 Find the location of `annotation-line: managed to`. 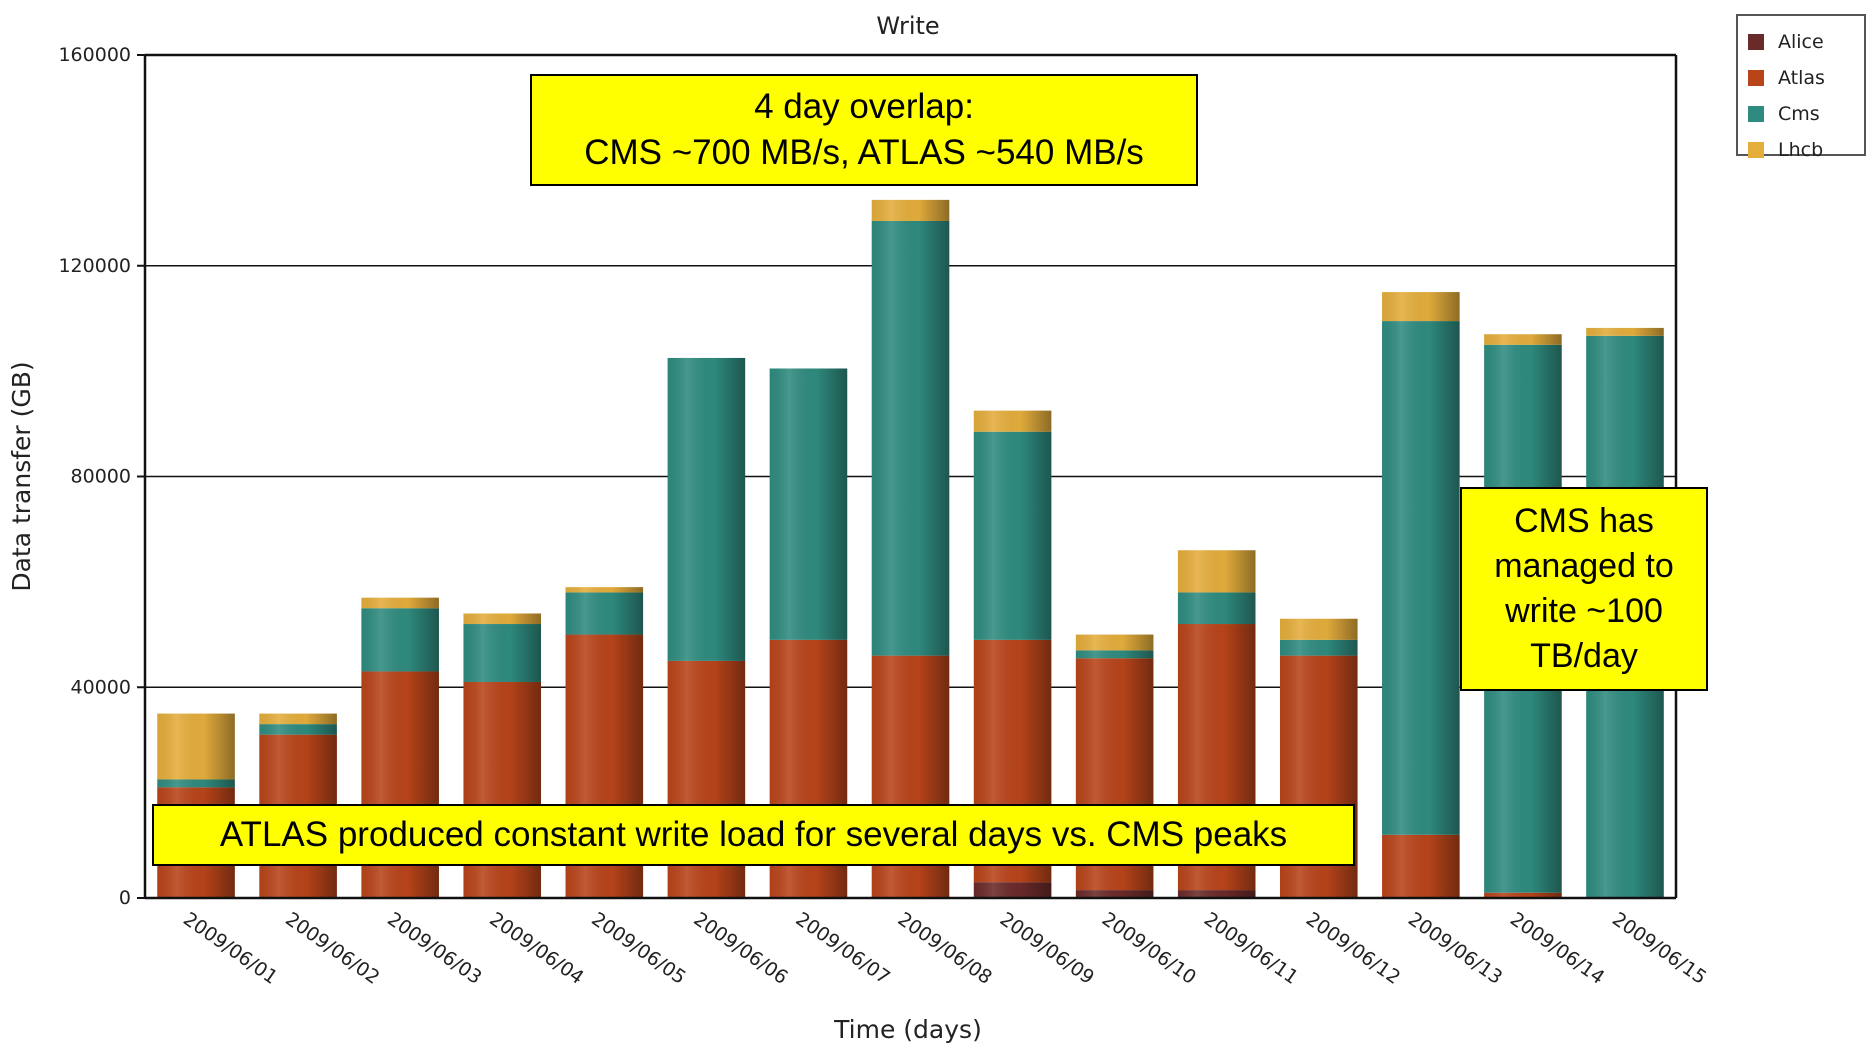

annotation-line: managed to is located at coordinates (1584, 566).